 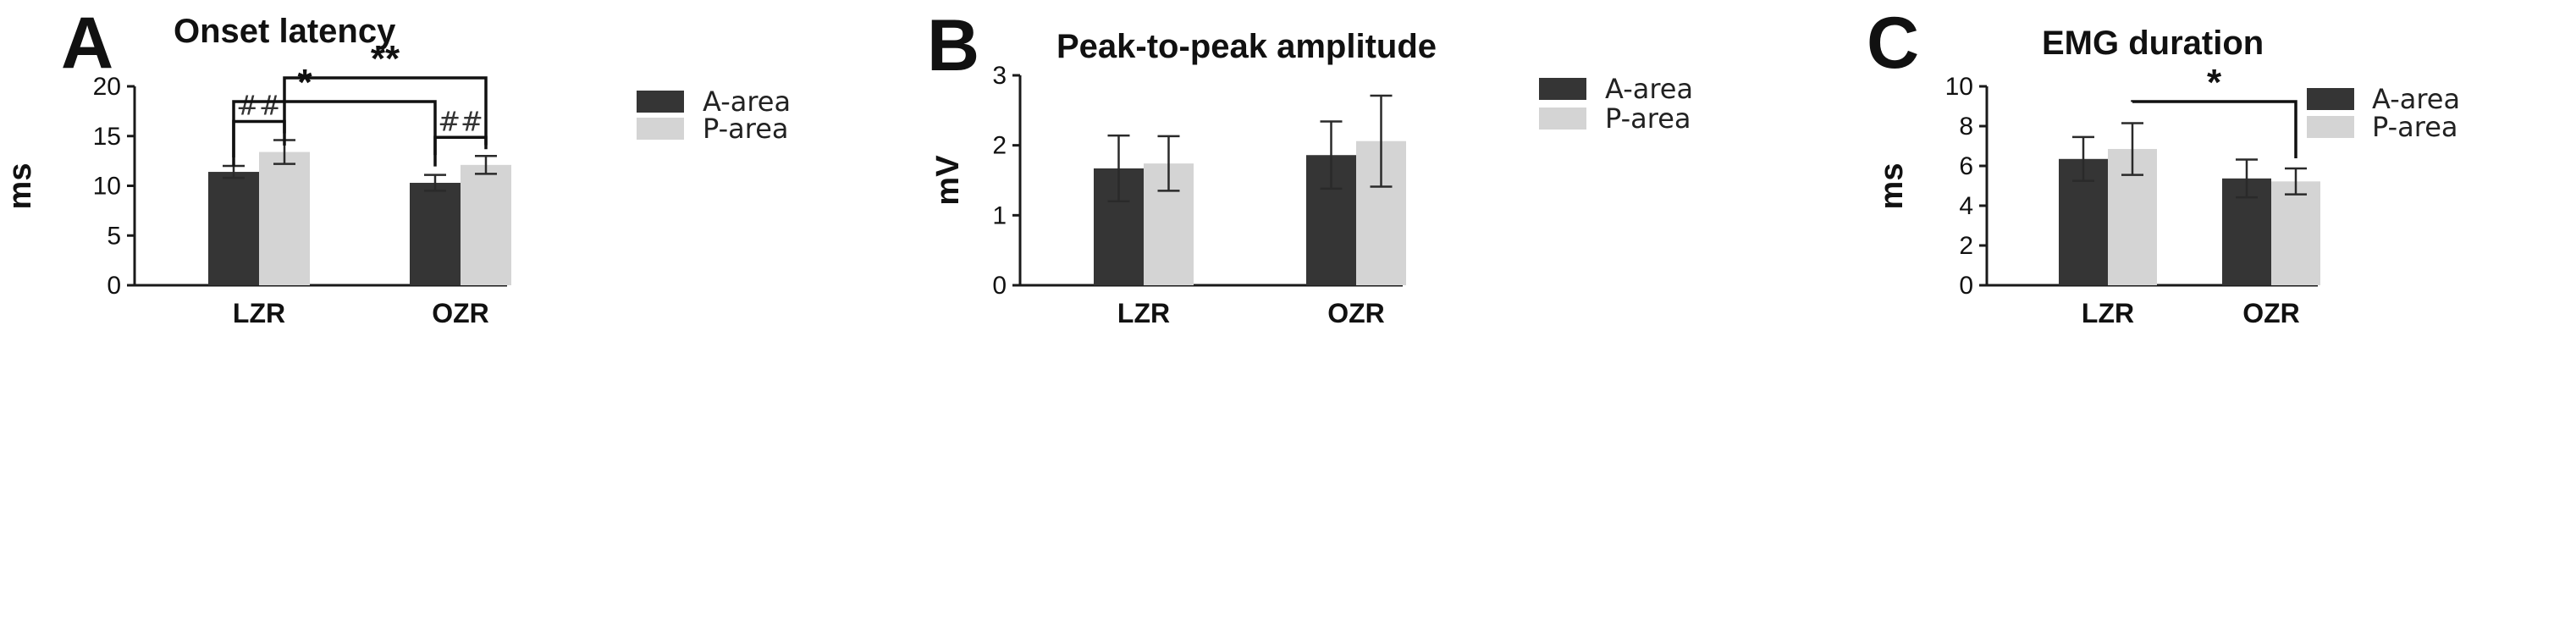 What do you see at coordinates (107, 137) in the screenshot?
I see `y-tick-label: 15` at bounding box center [107, 137].